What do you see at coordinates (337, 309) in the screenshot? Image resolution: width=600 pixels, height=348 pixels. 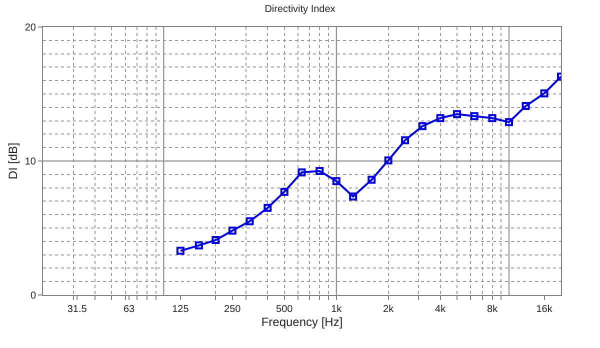 I see `x-tick-label: 1k` at bounding box center [337, 309].